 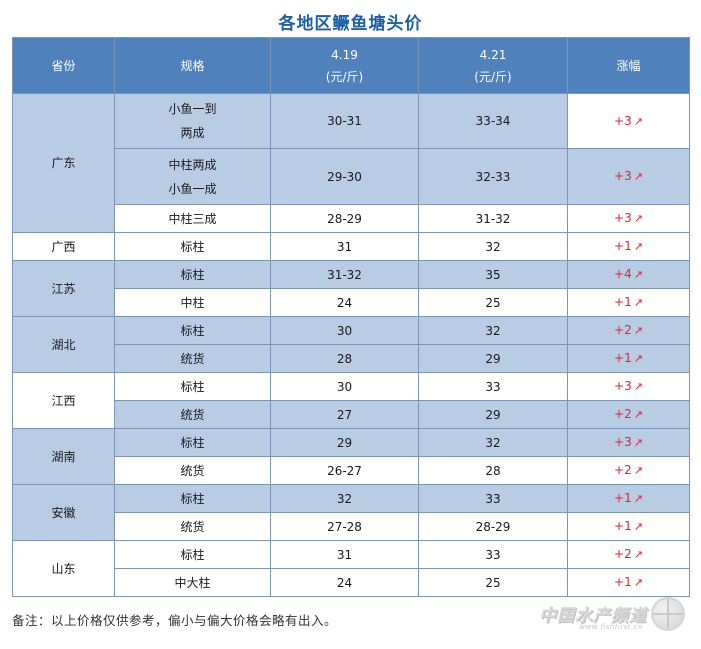 What do you see at coordinates (344, 442) in the screenshot?
I see `price-419-cell: 29` at bounding box center [344, 442].